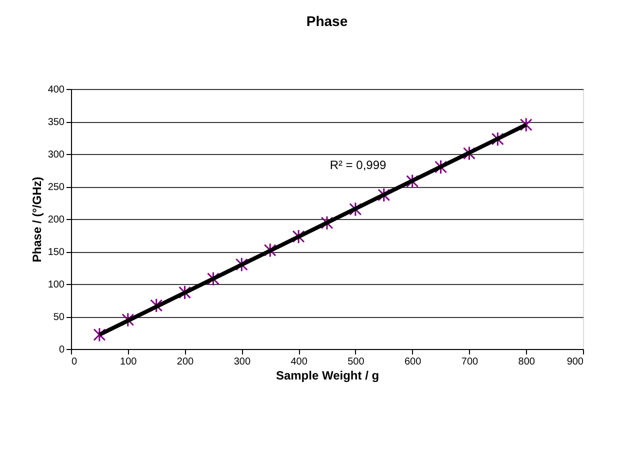 The height and width of the screenshot is (452, 633). What do you see at coordinates (59, 317) in the screenshot?
I see `y-tick-label: 50` at bounding box center [59, 317].